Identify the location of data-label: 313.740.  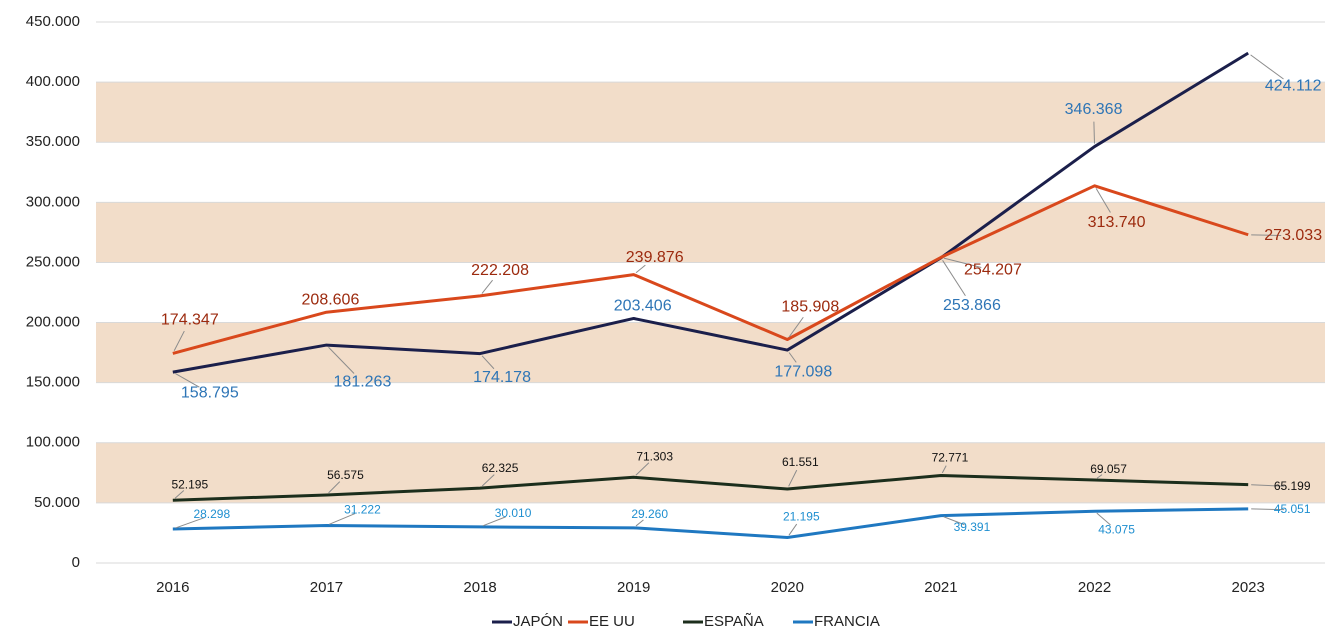
(1117, 222).